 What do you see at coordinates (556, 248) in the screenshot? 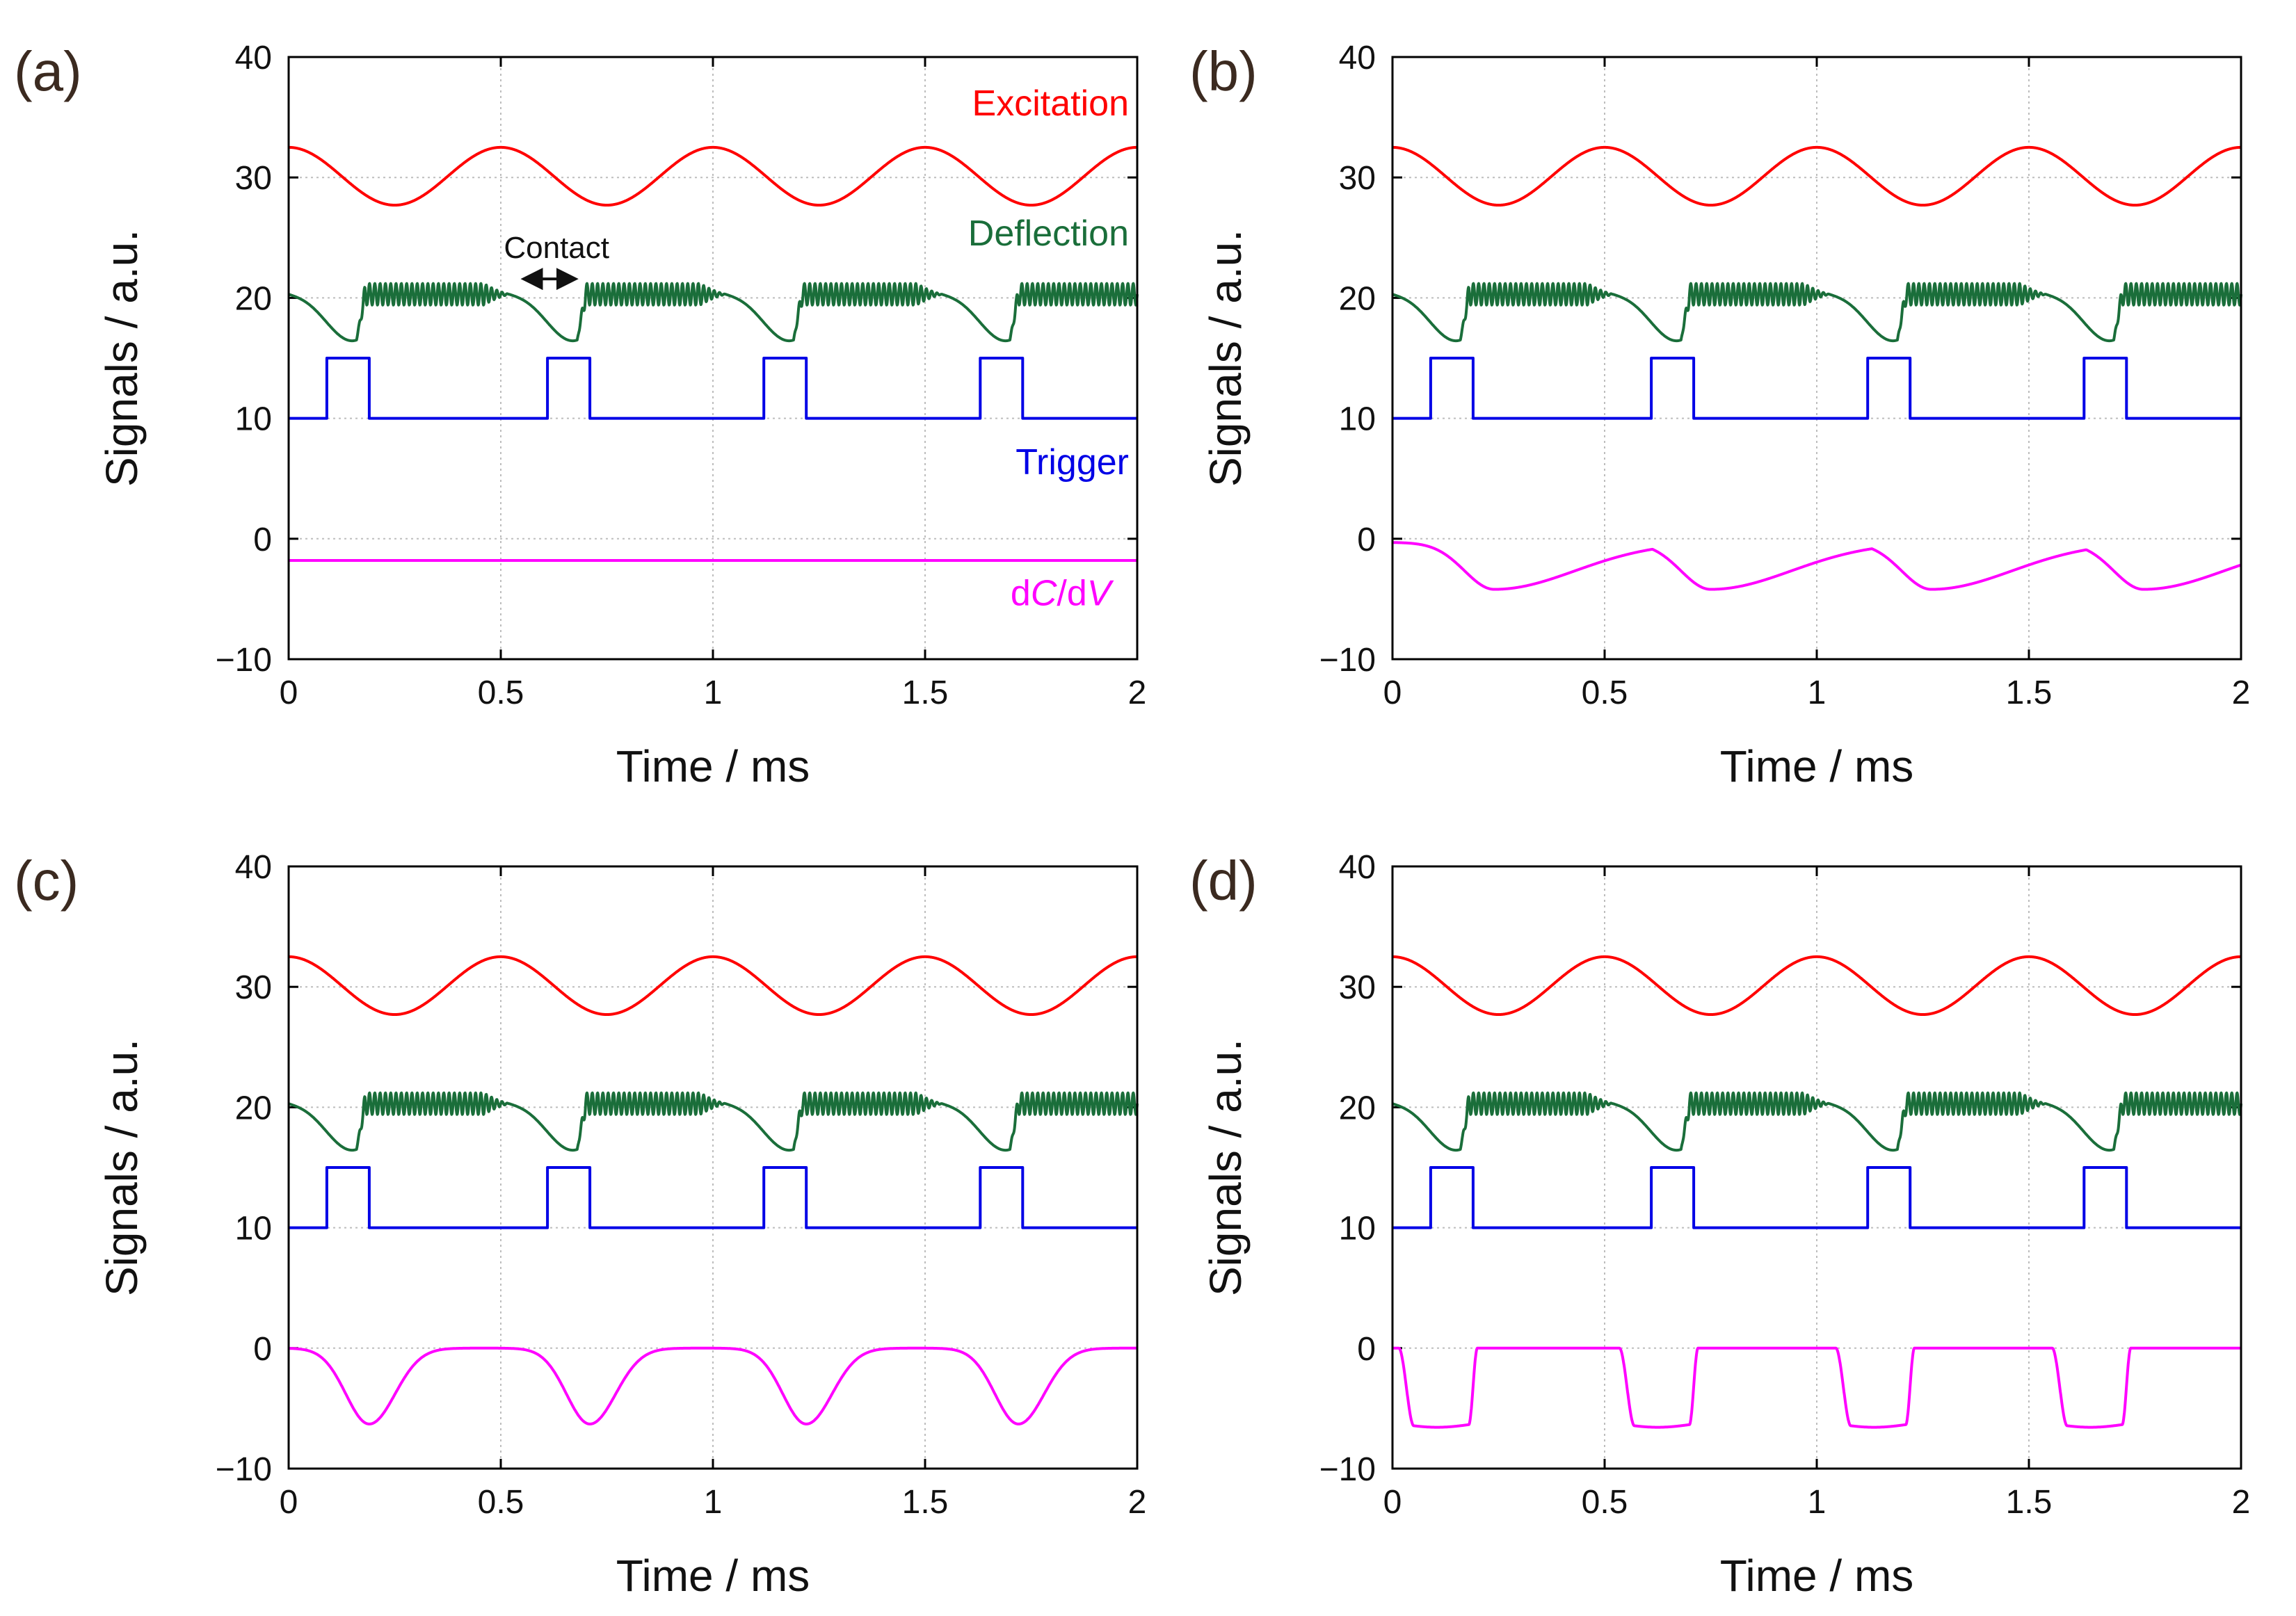
I see `contact-annotation-text: Contact` at bounding box center [556, 248].